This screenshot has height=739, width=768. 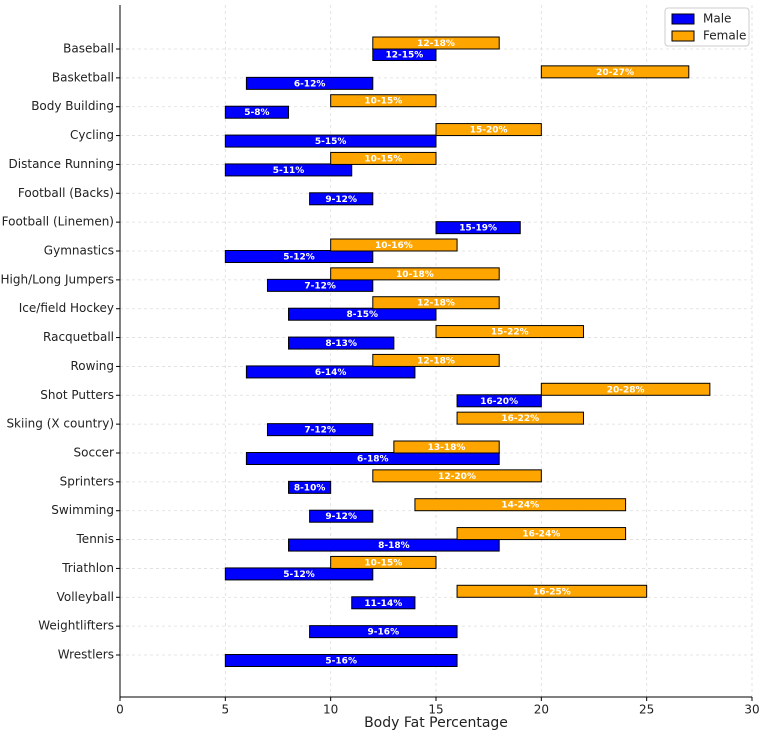 I want to click on value-label: 16-22%, so click(x=520, y=419).